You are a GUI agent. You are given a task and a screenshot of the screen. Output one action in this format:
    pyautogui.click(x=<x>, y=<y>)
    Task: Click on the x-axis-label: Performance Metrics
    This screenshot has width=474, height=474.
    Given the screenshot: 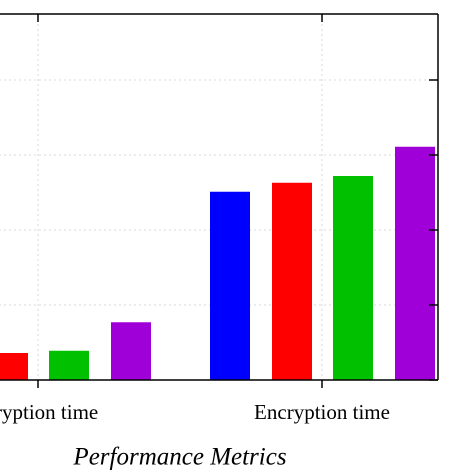 What is the action you would take?
    pyautogui.click(x=179, y=457)
    